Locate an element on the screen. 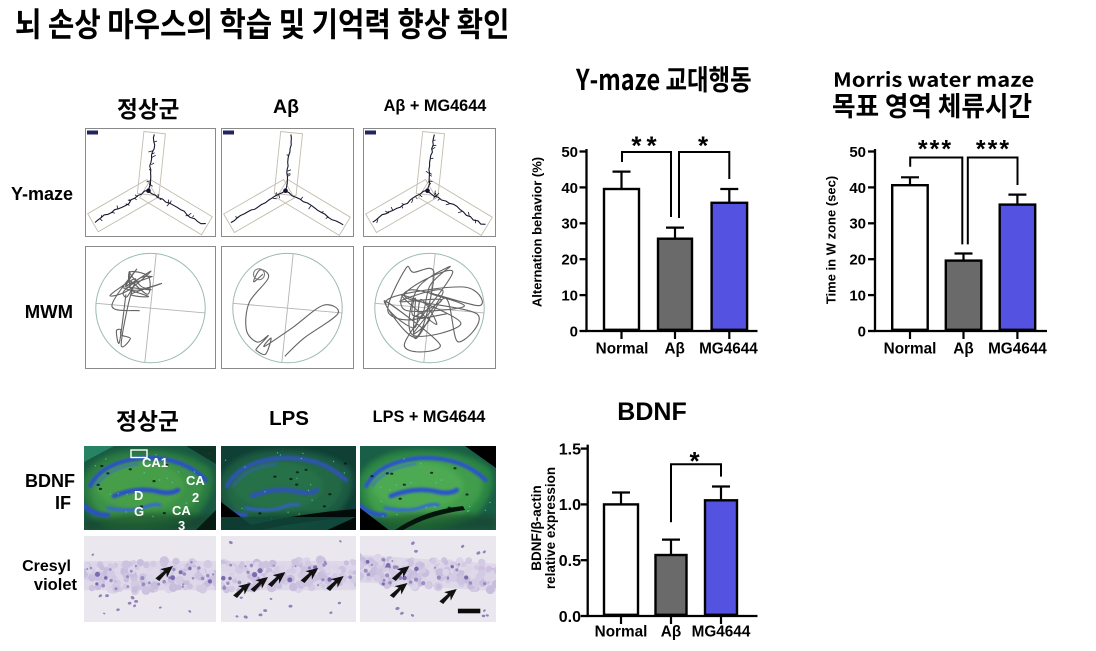 This screenshot has width=1096, height=651. svg-text: 1.0 is located at coordinates (570, 505).